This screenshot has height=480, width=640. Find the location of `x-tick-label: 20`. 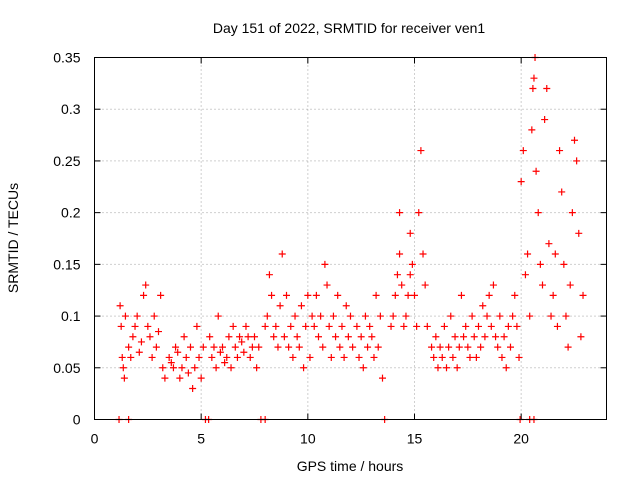

x-tick-label: 20 is located at coordinates (521, 439).